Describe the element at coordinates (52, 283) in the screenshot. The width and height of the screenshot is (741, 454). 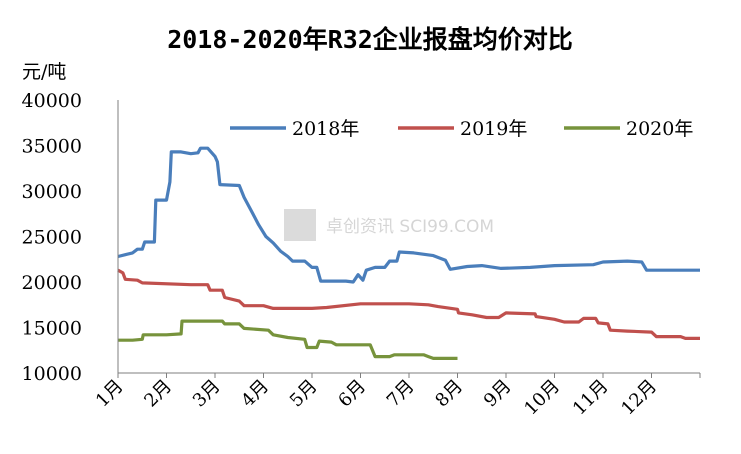
I see `y-tick-label: 20000` at that location.